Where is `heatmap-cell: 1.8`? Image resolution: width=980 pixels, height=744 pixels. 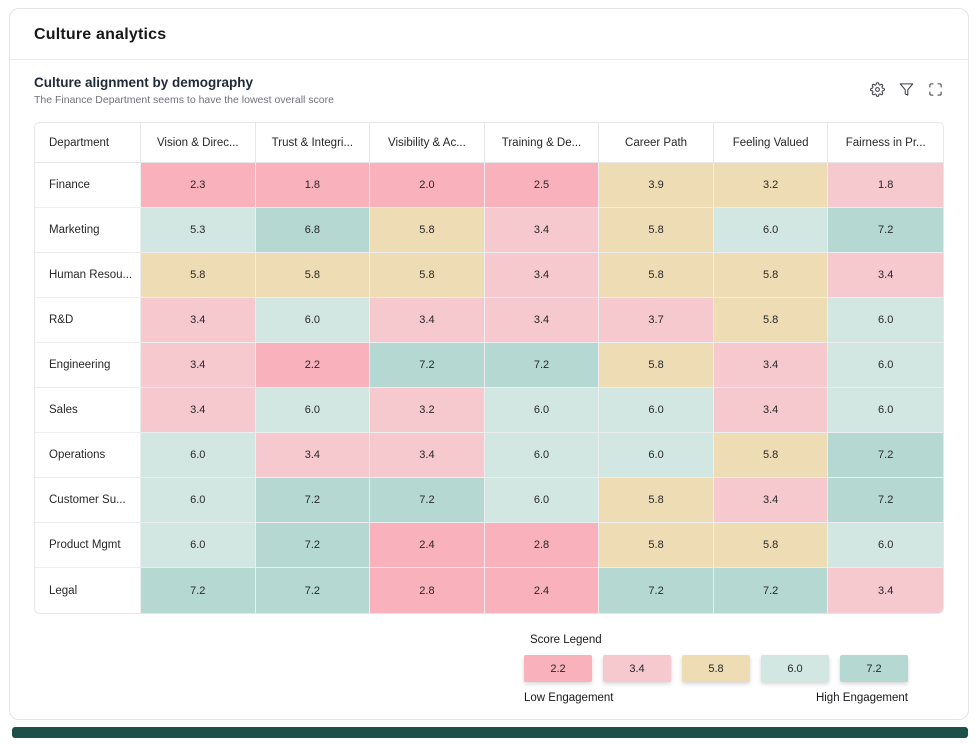 heatmap-cell: 1.8 is located at coordinates (313, 185).